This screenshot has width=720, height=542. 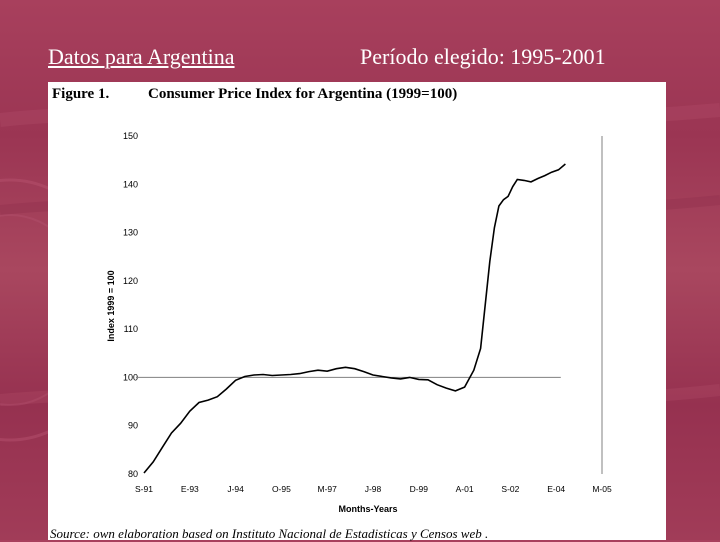 I want to click on slide-title-right: Período elegido: 1995-2001, so click(x=483, y=56).